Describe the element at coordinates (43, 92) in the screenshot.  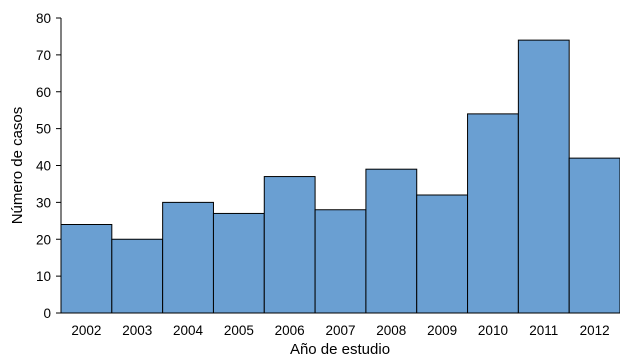
I see `y-tick-label-60: 60` at that location.